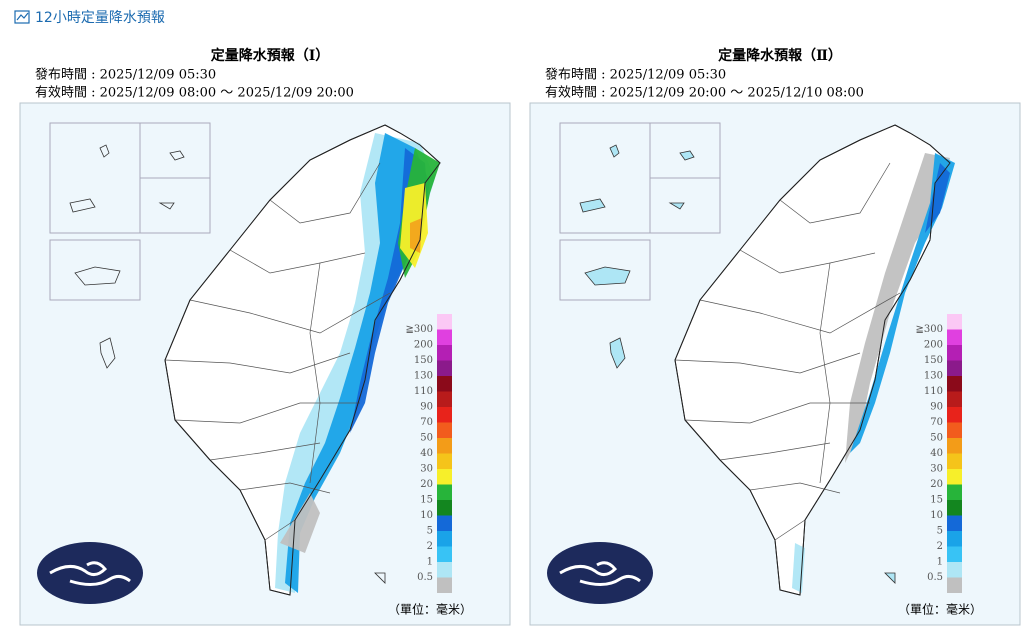  Describe the element at coordinates (780, 55) in the screenshot. I see `panel-title: 定量降水預報（Ⅱ）` at that location.